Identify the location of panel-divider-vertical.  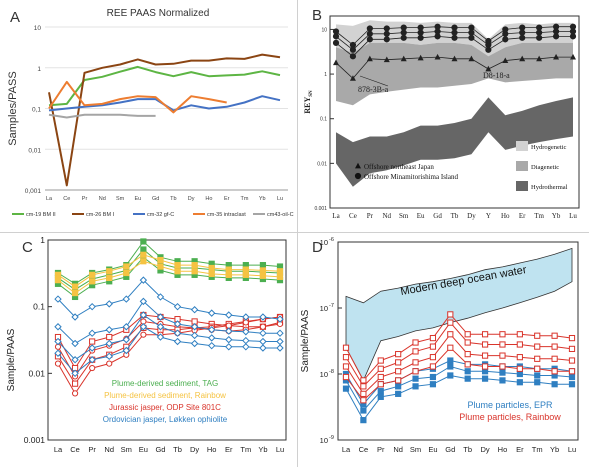
(297, 233).